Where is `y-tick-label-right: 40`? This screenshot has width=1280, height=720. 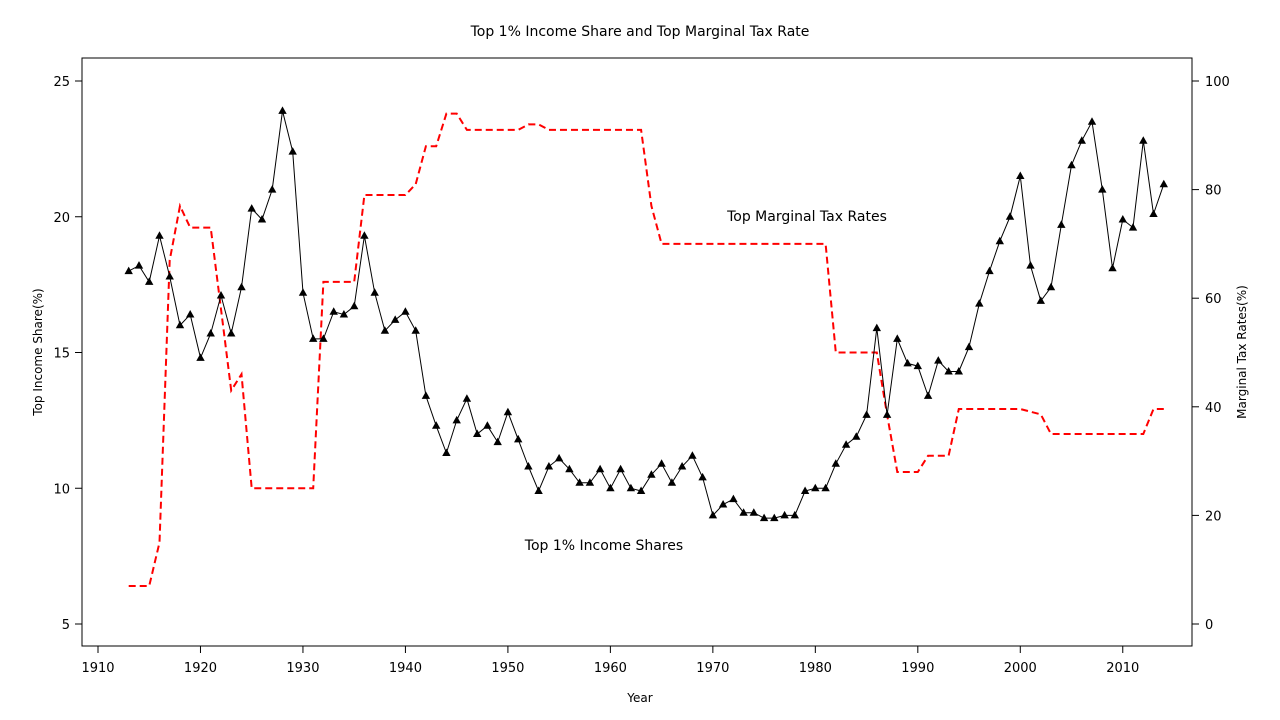 y-tick-label-right: 40 is located at coordinates (1213, 408).